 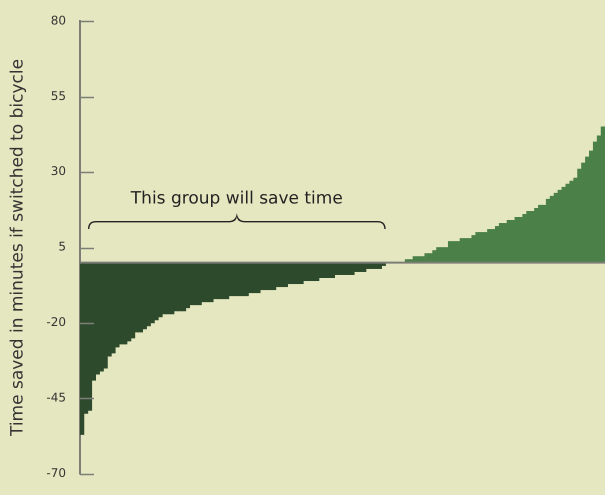 What do you see at coordinates (56, 397) in the screenshot?
I see `y-tick-label: -45` at bounding box center [56, 397].